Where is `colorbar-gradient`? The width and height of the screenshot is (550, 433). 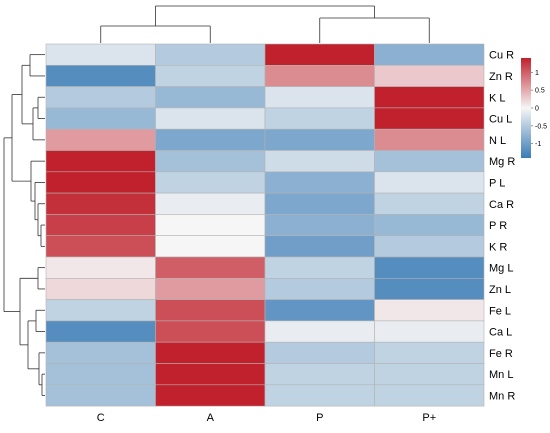
colorbar-gradient is located at coordinates (526, 108).